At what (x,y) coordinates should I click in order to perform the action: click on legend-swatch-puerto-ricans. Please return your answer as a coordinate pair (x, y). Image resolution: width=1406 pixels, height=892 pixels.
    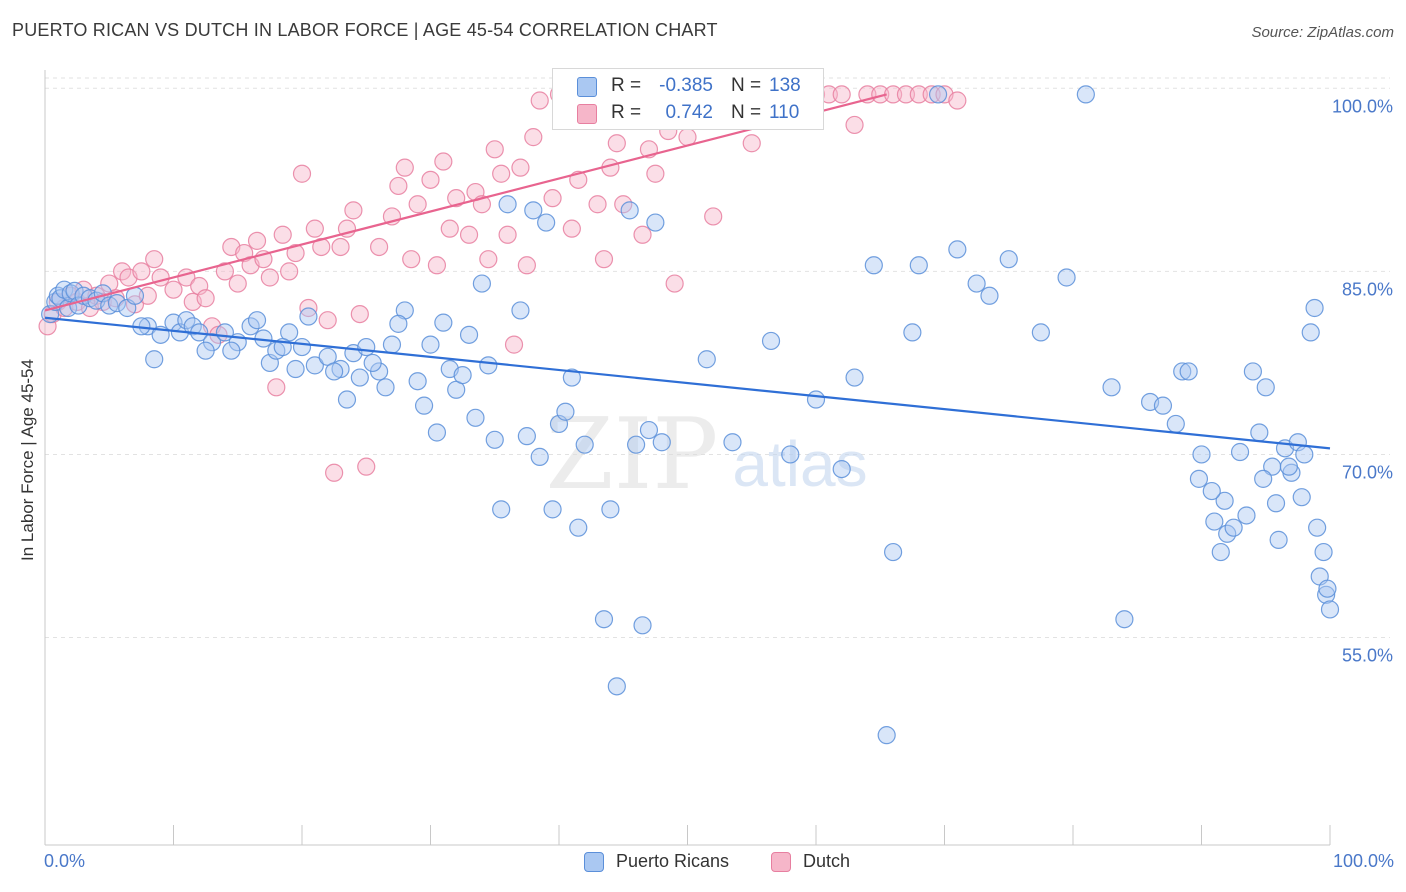
    Looking at the image, I should click on (594, 861).